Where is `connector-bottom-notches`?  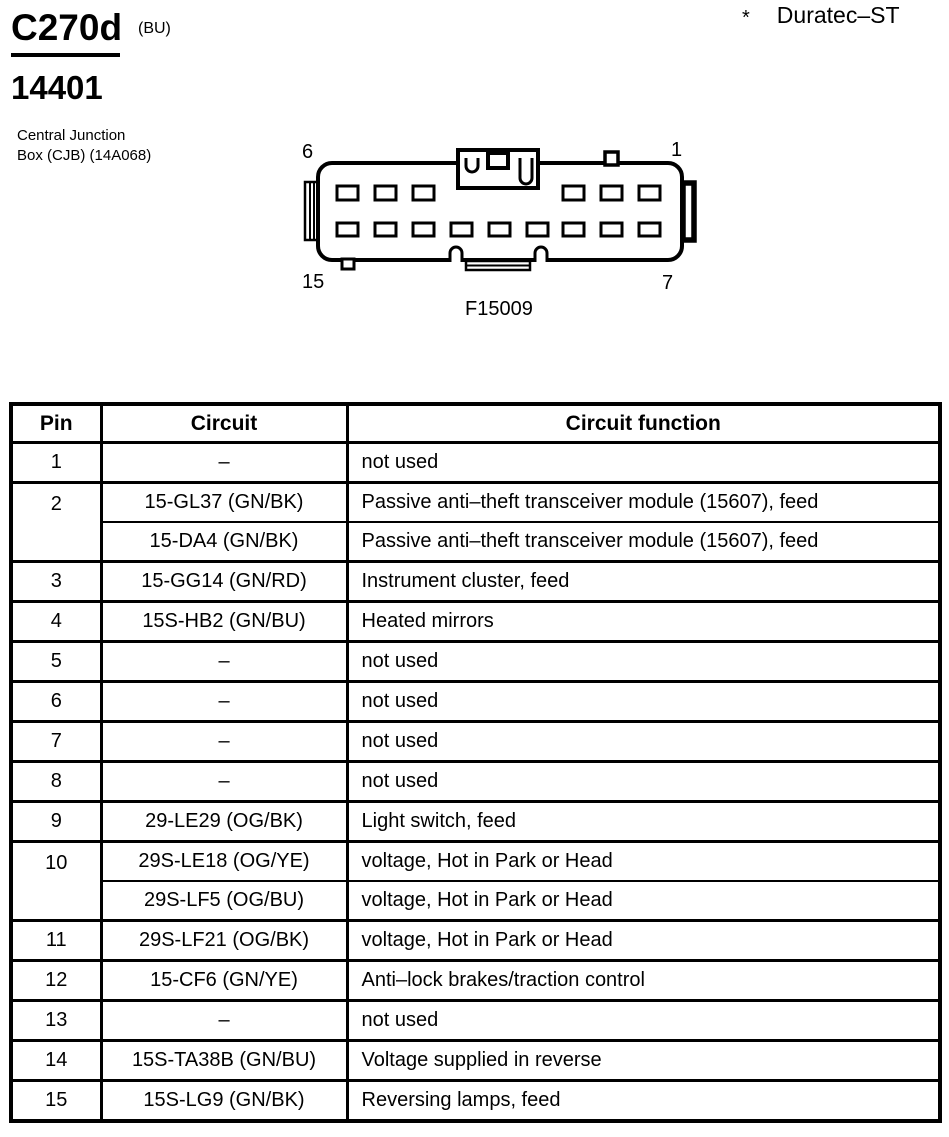 connector-bottom-notches is located at coordinates (498, 253).